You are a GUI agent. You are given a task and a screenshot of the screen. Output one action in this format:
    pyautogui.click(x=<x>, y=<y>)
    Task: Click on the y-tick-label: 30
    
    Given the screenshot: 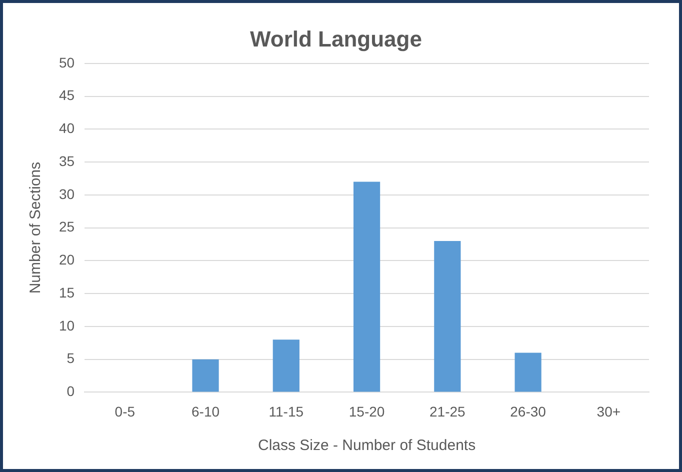 What is the action you would take?
    pyautogui.click(x=66, y=194)
    